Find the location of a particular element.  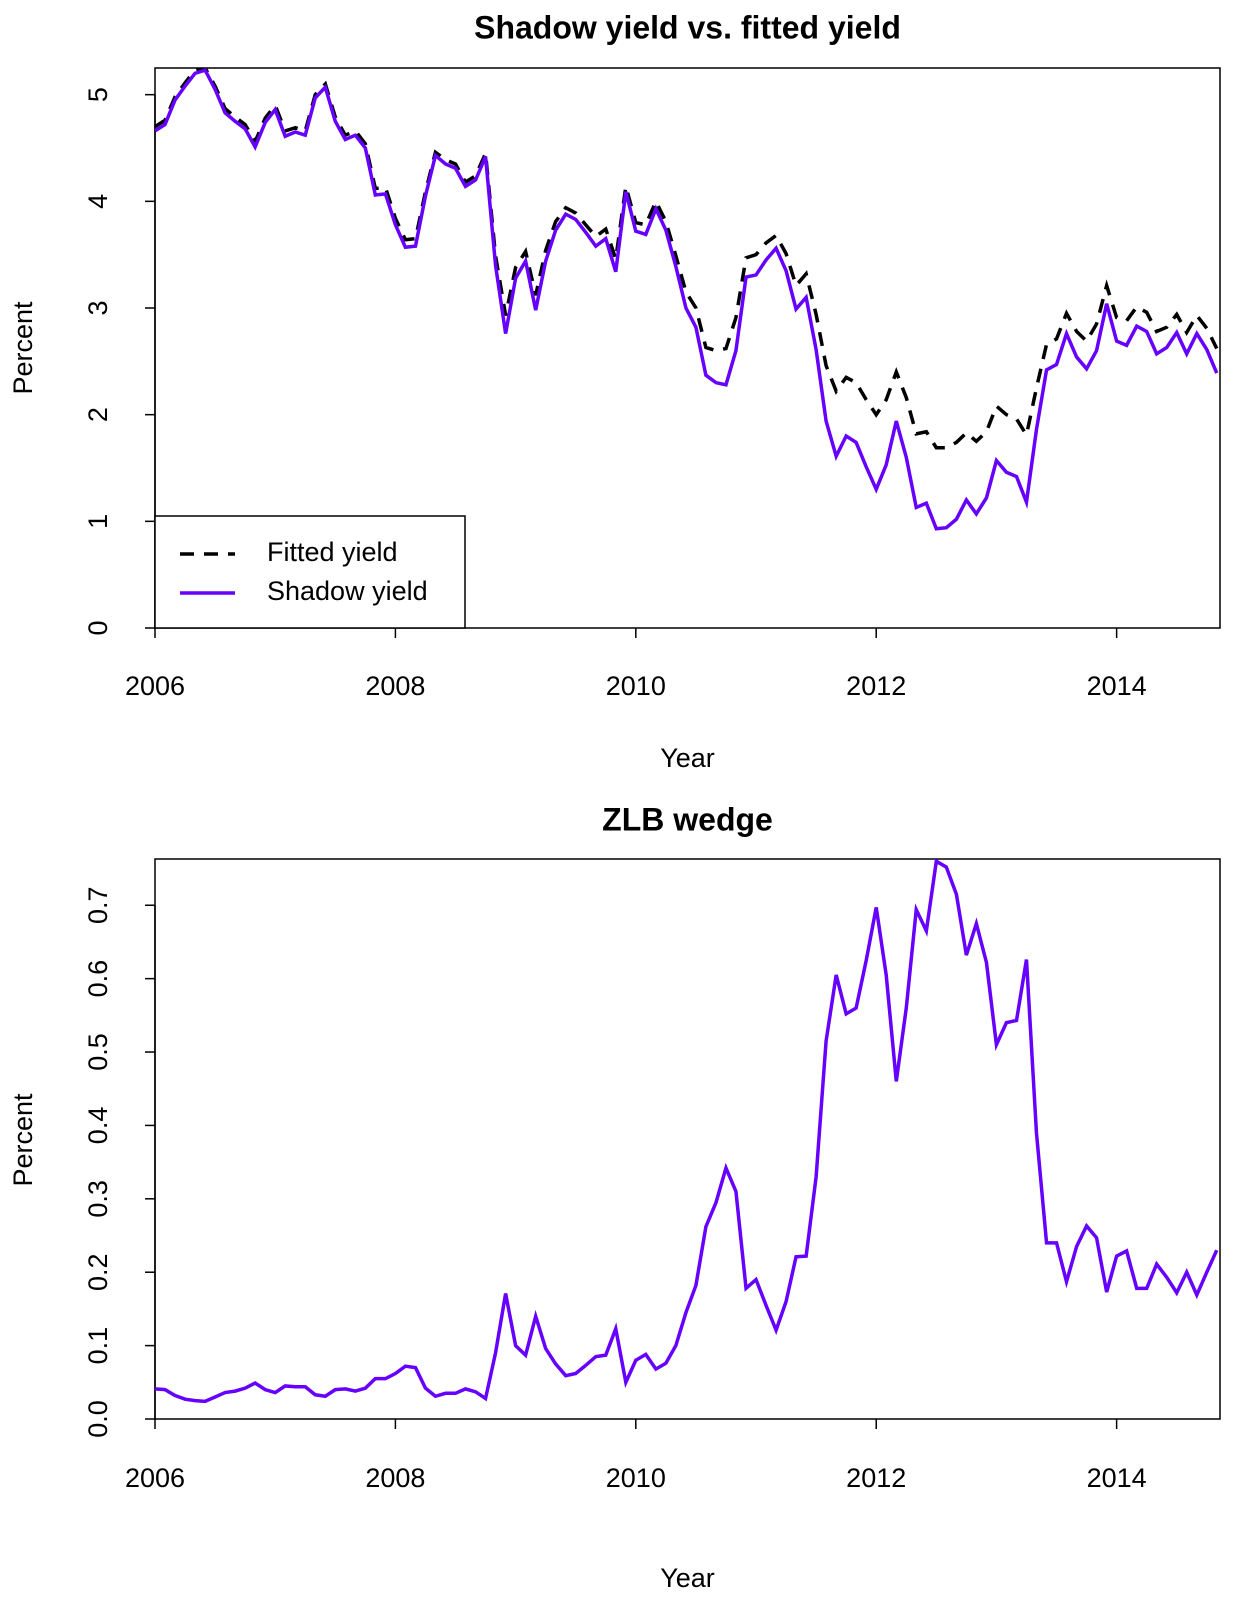

y-tick-label: 0.5 is located at coordinates (98, 1052).